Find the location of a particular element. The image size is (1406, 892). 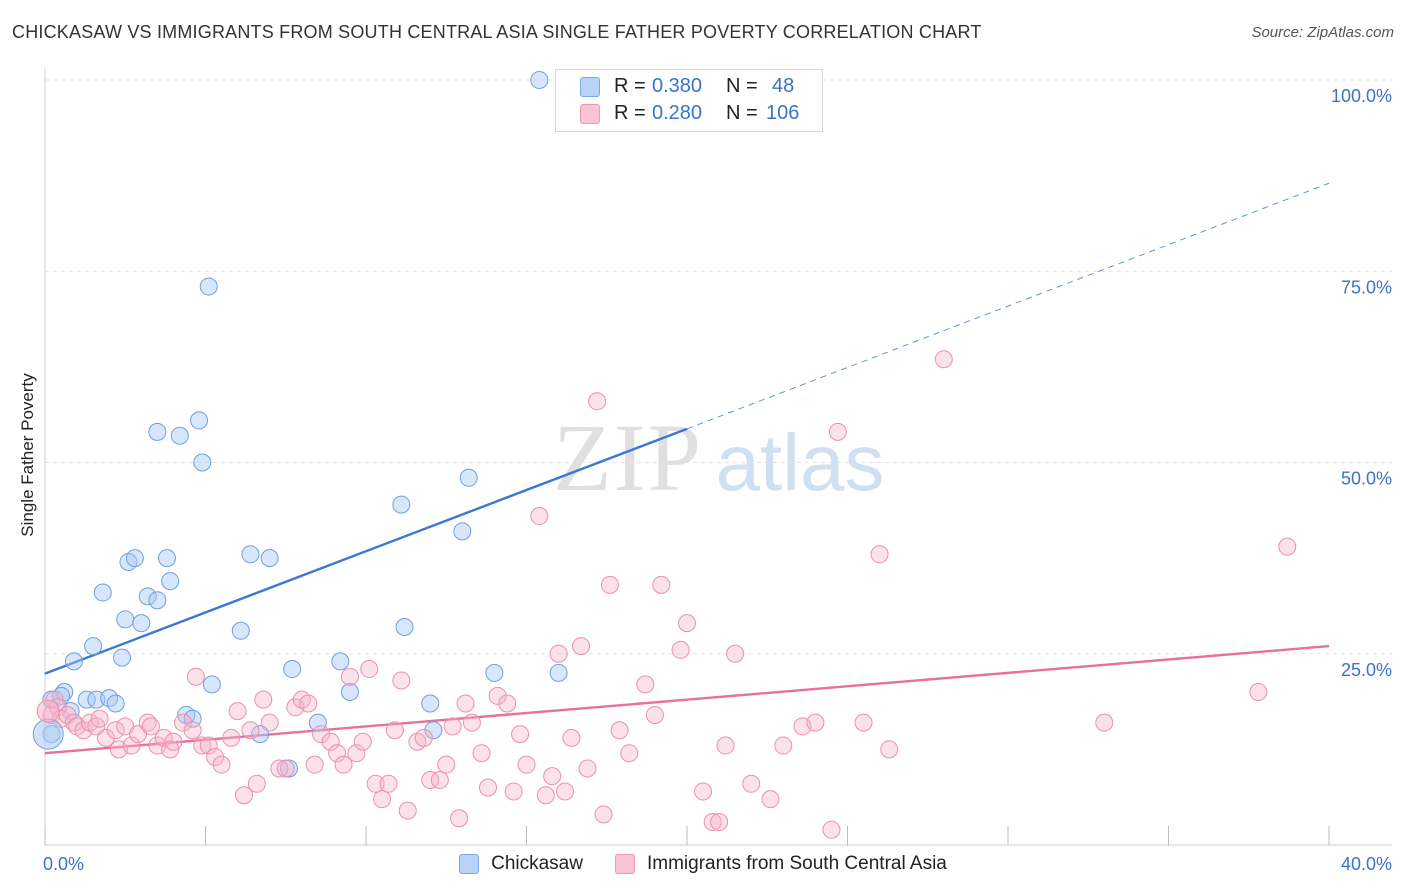

x-tick-label: 40.0% is located at coordinates (1366, 864).